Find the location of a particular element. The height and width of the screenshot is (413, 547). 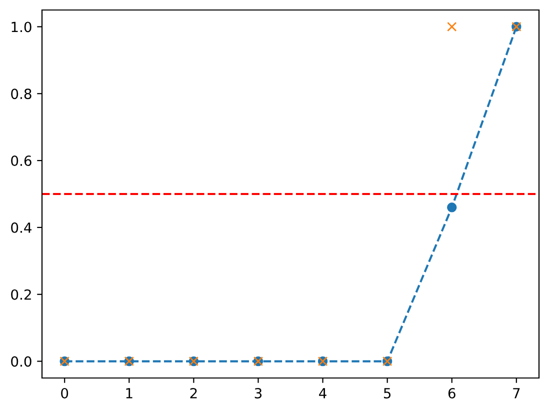

x-tick-label: 3 is located at coordinates (258, 393).